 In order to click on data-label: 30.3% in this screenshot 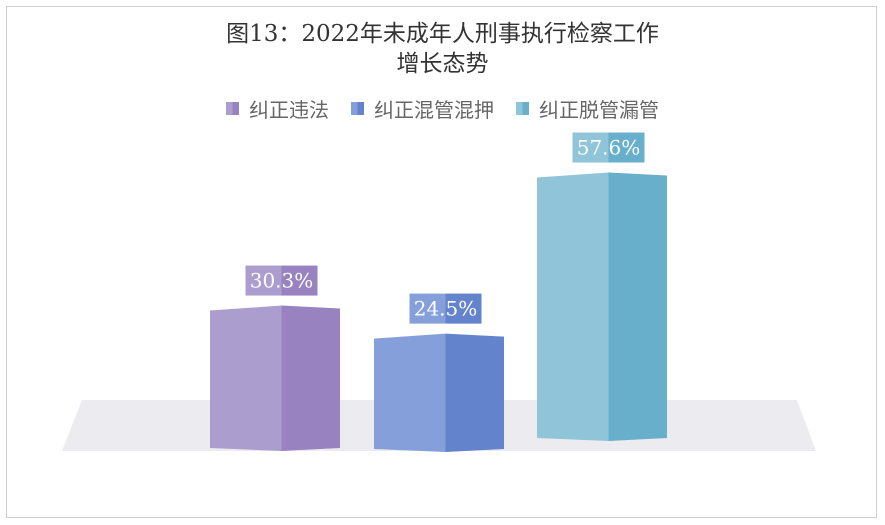, I will do `click(282, 281)`.